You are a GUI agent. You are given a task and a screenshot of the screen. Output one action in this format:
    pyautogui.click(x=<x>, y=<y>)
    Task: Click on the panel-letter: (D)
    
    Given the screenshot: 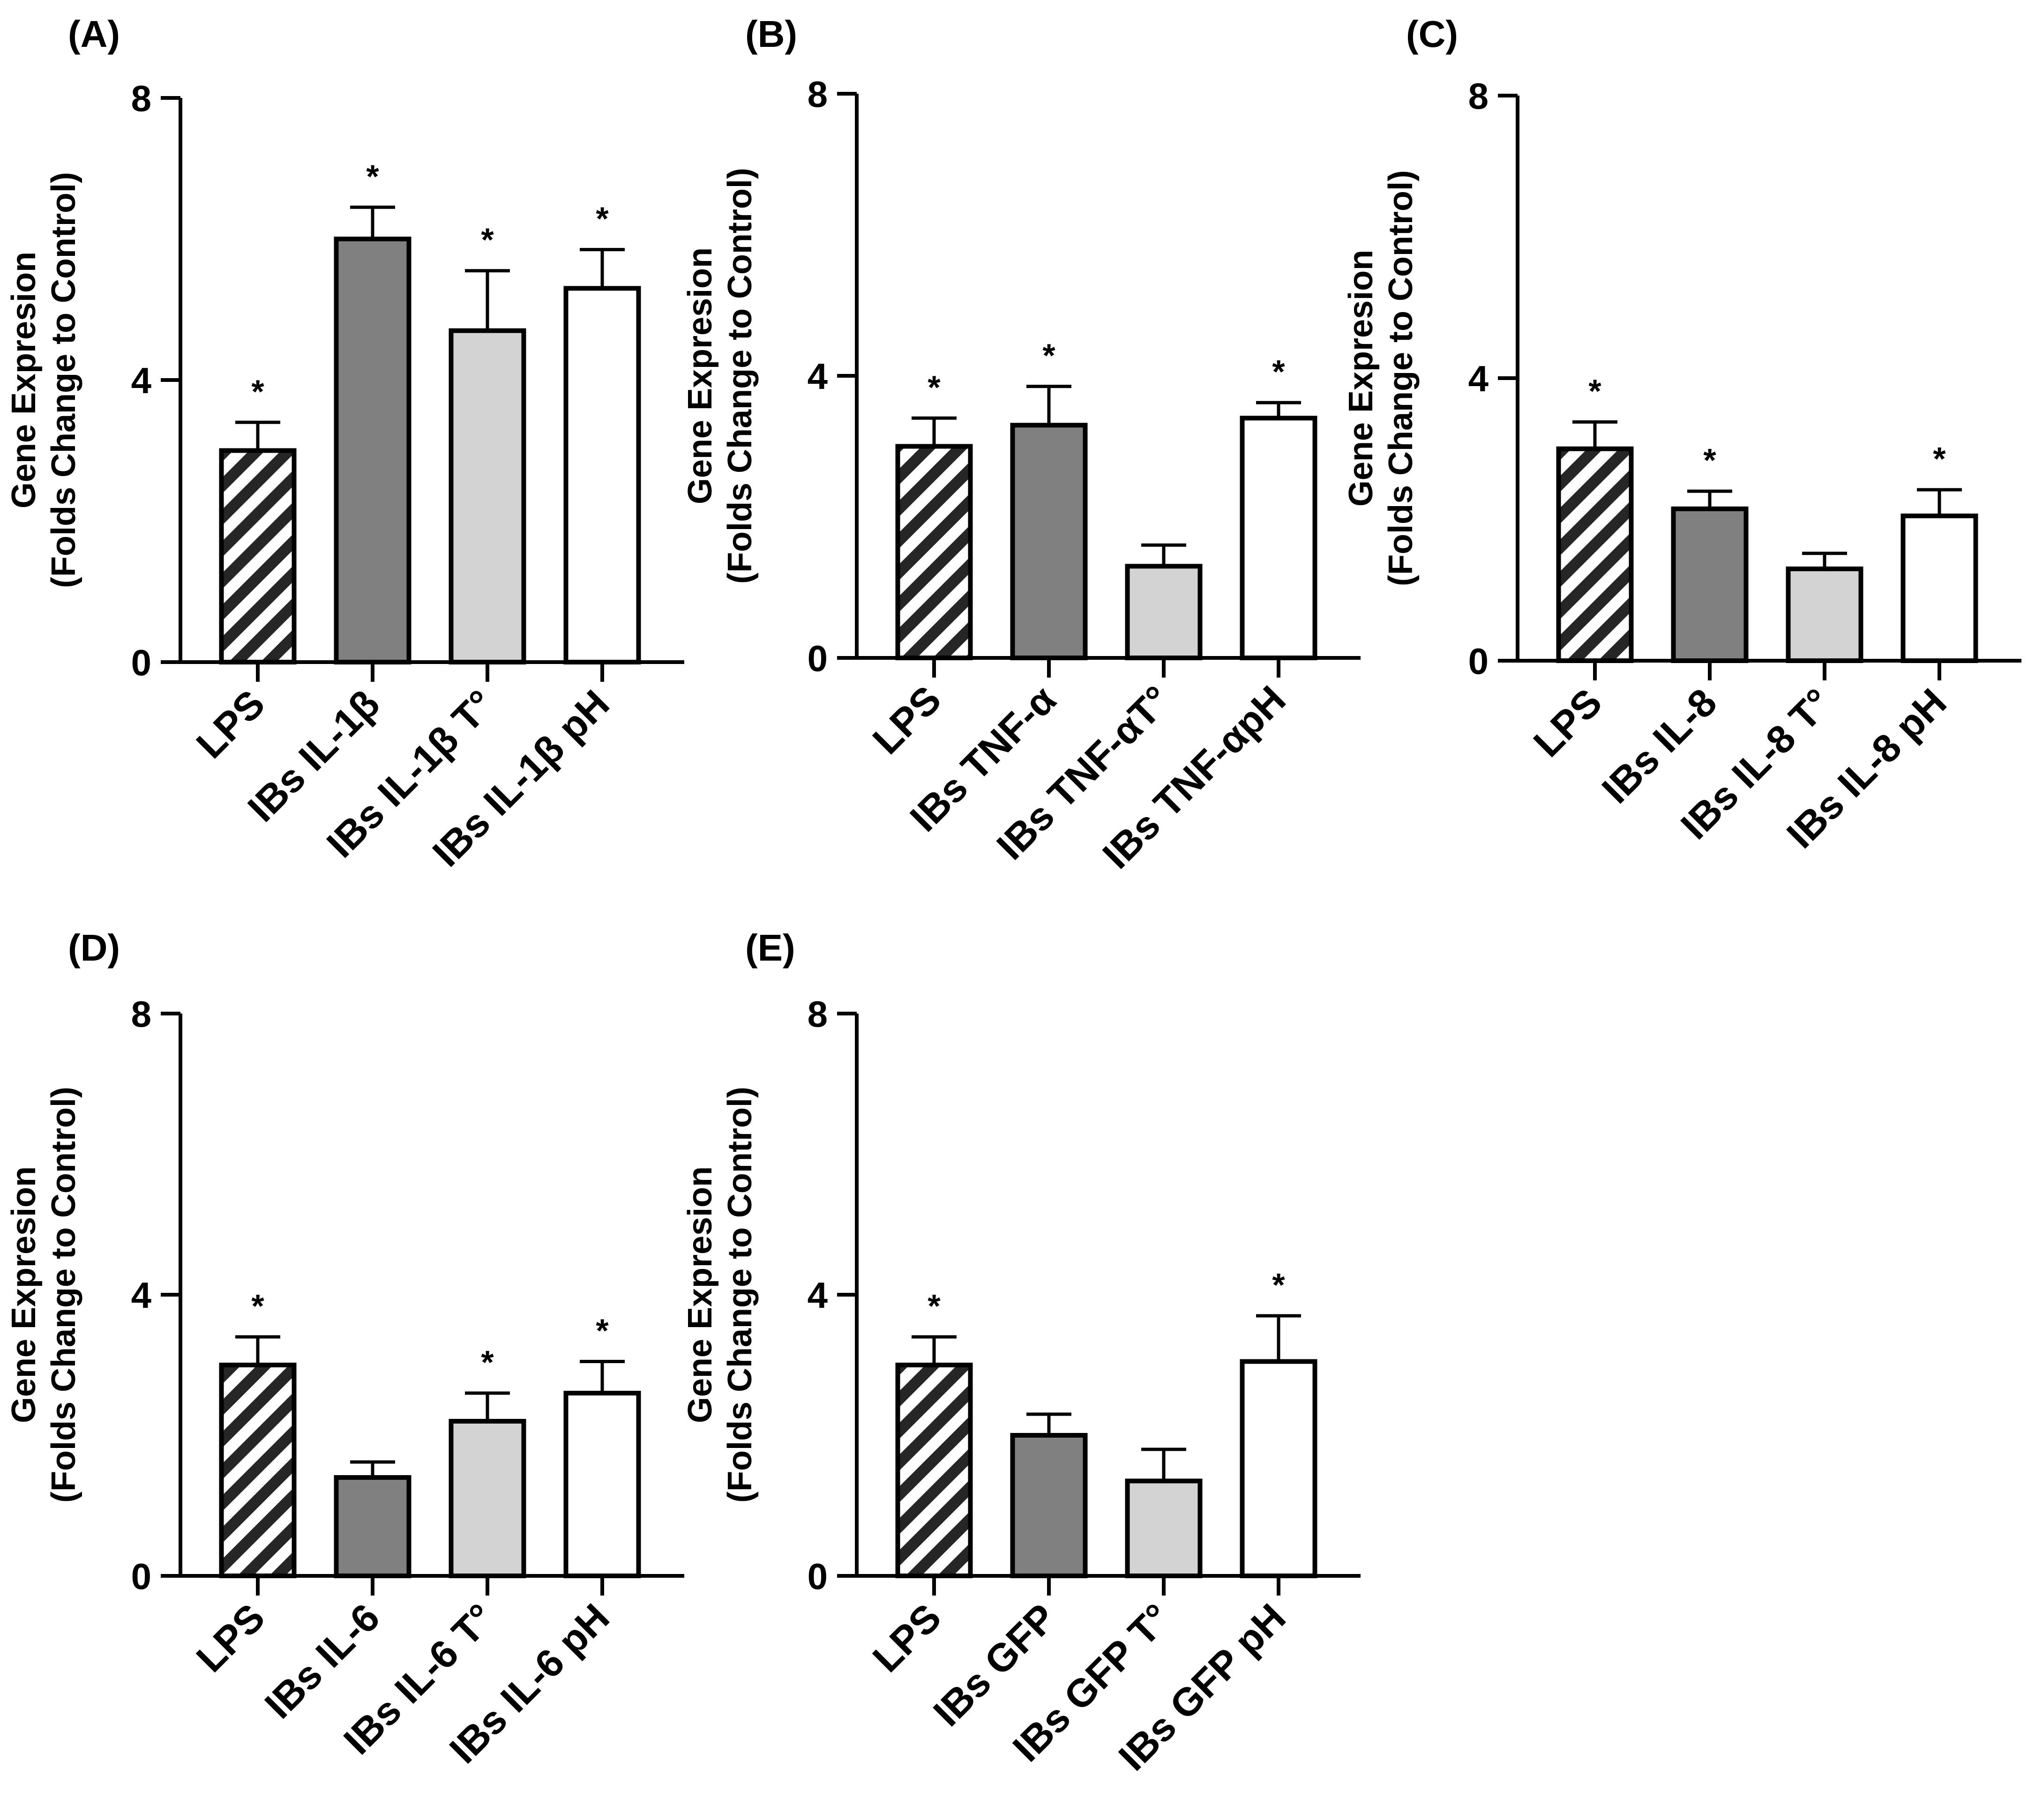 What is the action you would take?
    pyautogui.click(x=94, y=948)
    